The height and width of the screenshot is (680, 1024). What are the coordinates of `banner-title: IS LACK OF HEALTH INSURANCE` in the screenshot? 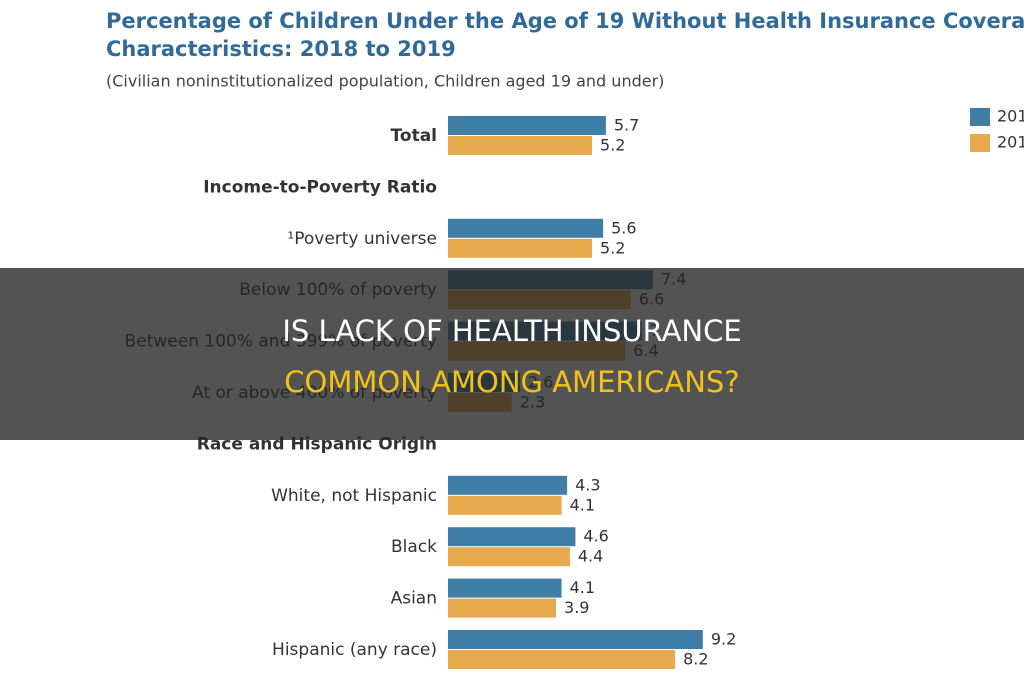 It's located at (511, 331).